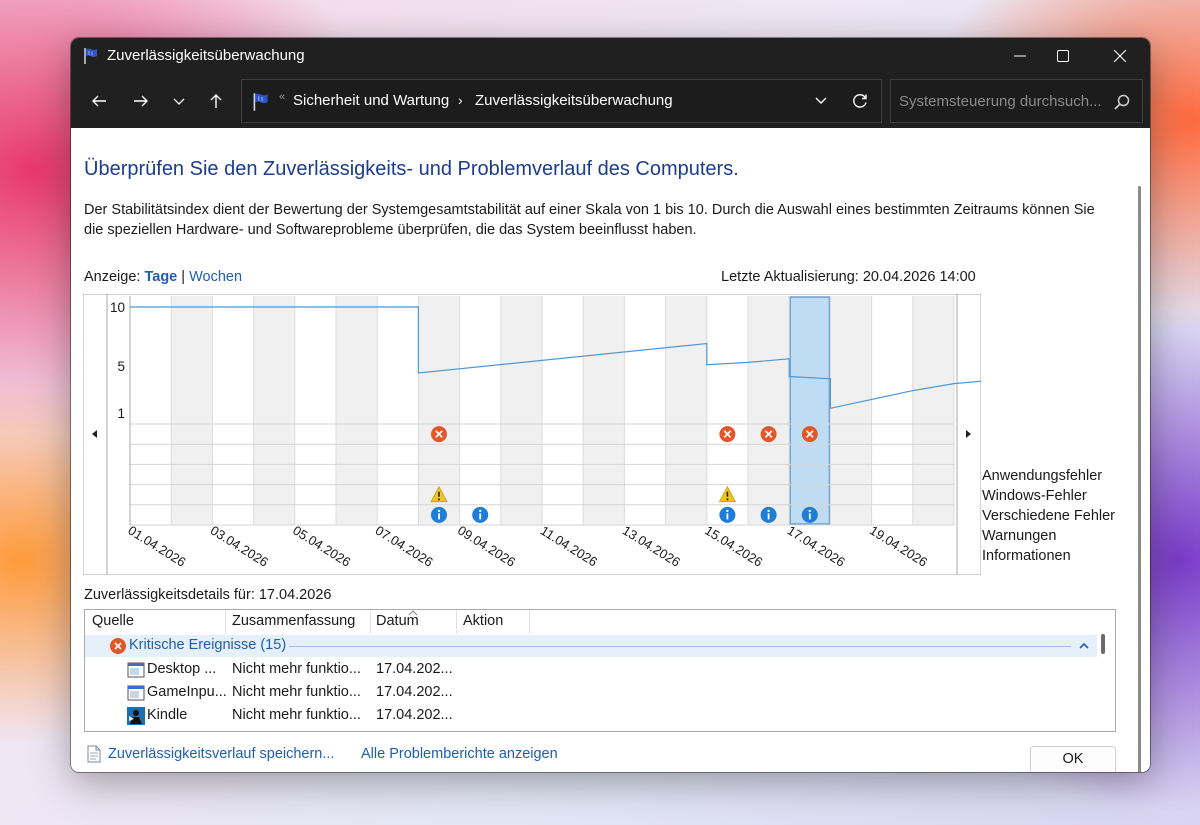 The width and height of the screenshot is (1200, 825). I want to click on search-input, so click(1001, 101).